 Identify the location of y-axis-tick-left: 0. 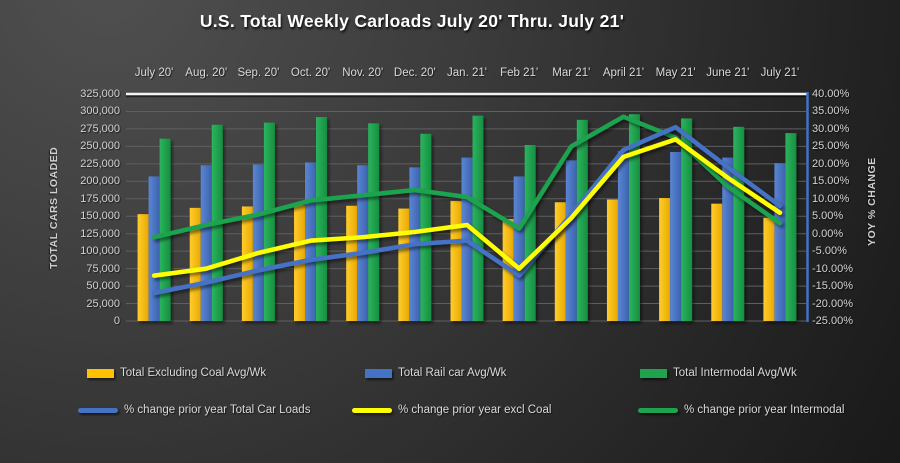
(116, 321).